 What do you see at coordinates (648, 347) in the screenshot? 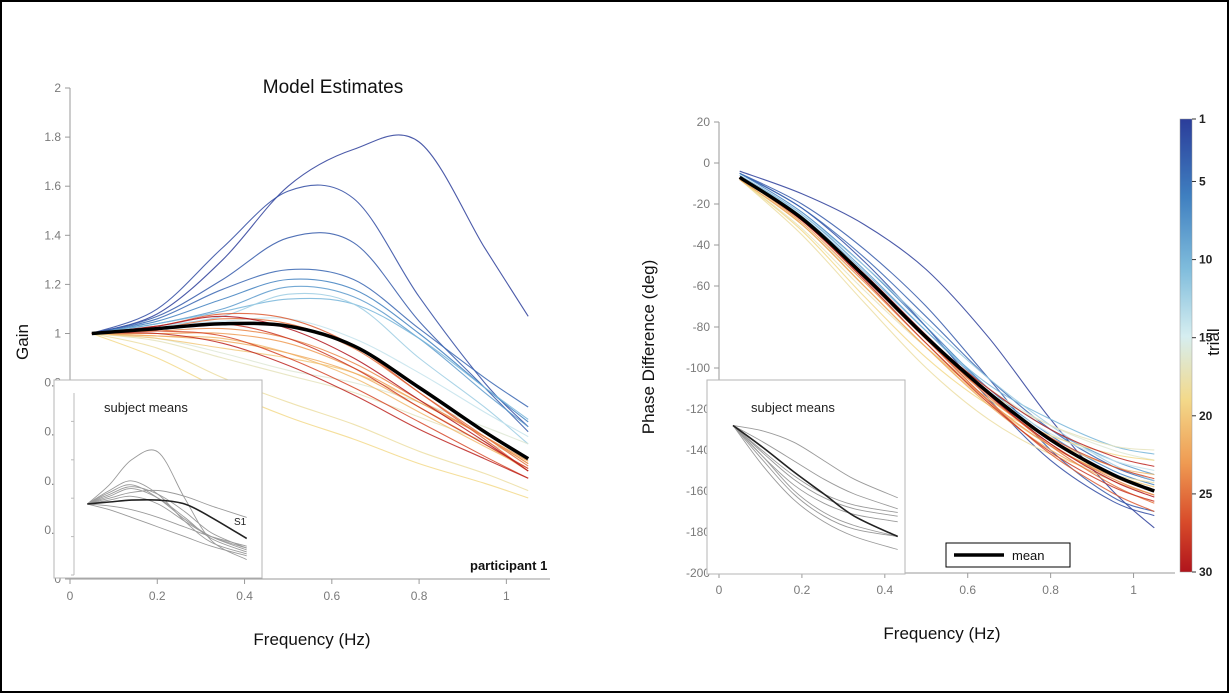
I see `phase-y-axis-label: Phase Difference (deg)` at bounding box center [648, 347].